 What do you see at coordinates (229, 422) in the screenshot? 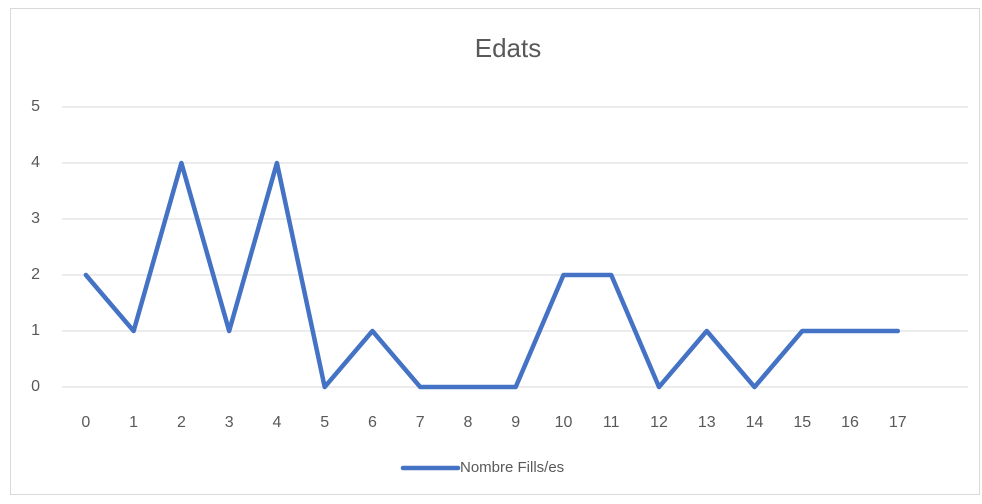
I see `x-tick-label: 3` at bounding box center [229, 422].